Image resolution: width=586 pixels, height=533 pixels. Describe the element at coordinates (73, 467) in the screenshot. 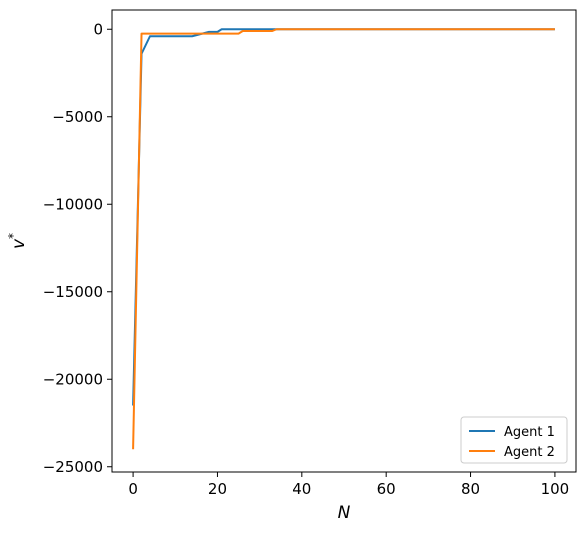

I see `y-tick-label: −25000` at that location.